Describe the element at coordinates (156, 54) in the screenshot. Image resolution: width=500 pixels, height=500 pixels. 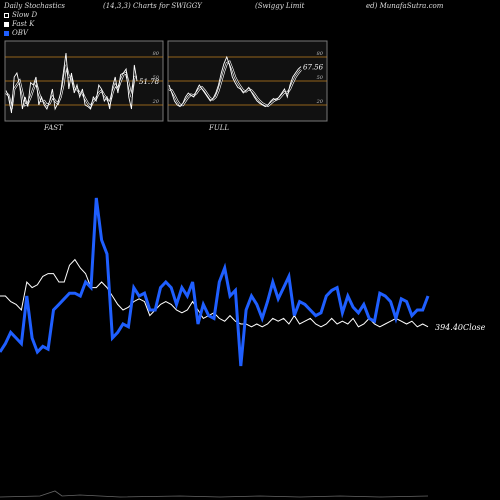
I see `fast-tick-80: 80` at that location.